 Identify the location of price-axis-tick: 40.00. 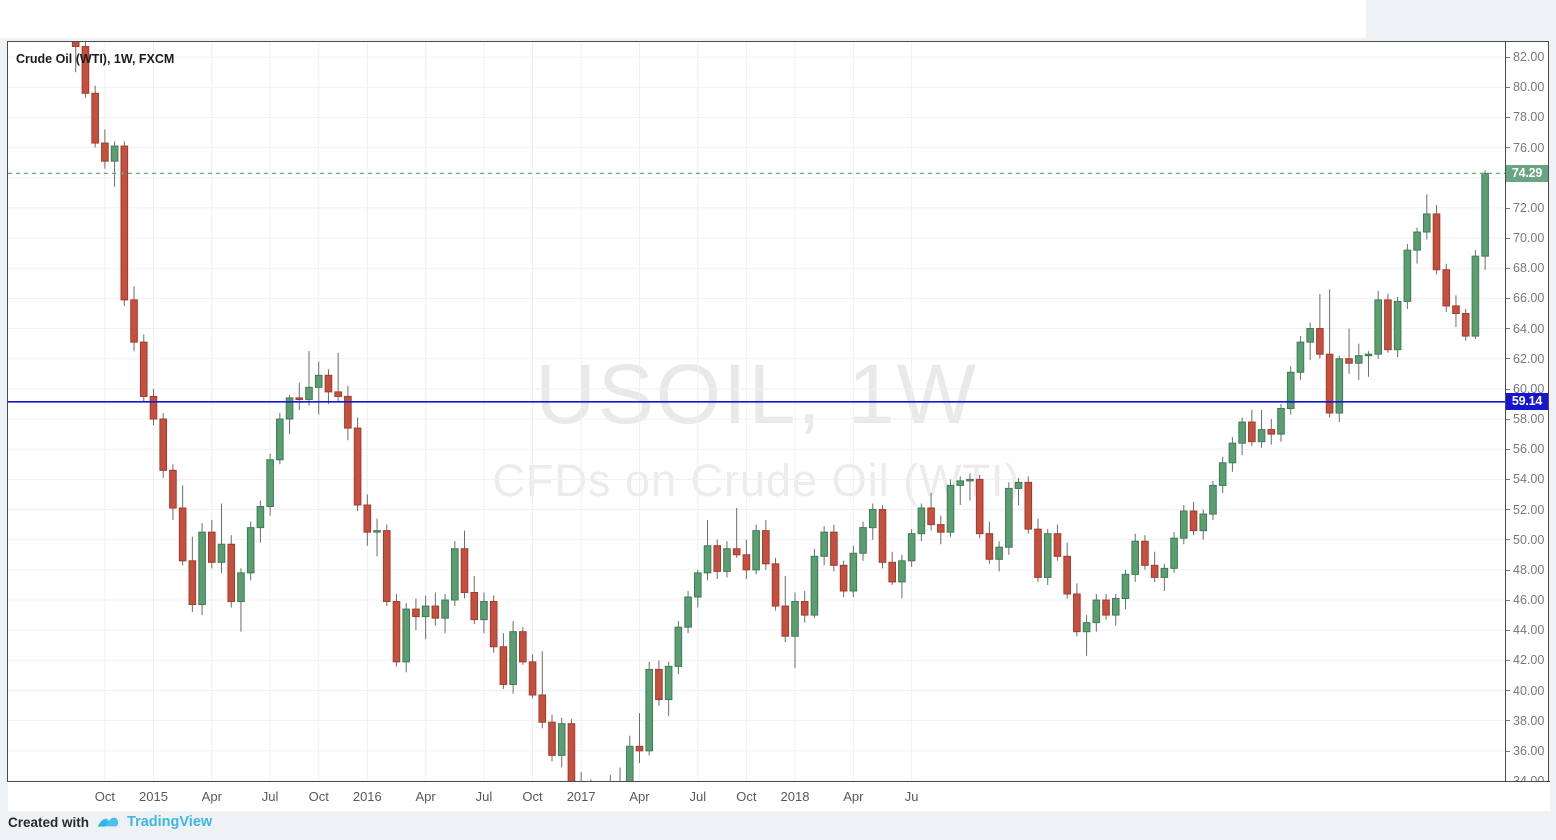
(1527, 691).